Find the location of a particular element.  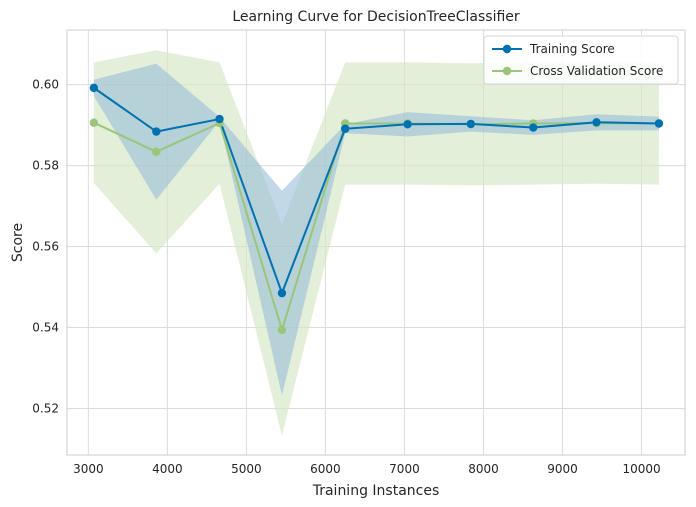

x-tick-label: 5000 is located at coordinates (246, 469).